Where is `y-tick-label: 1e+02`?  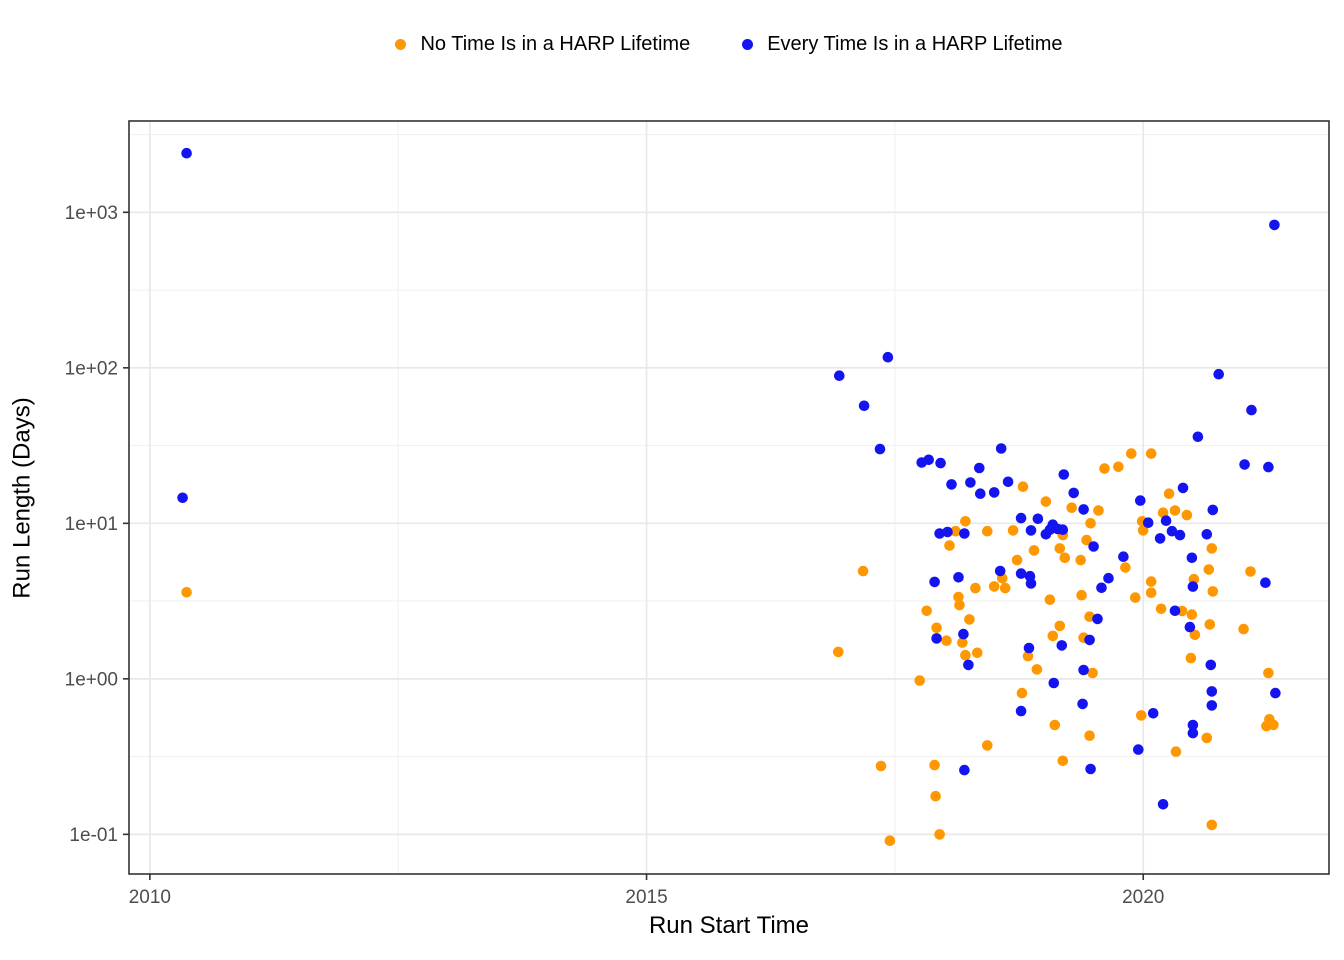
y-tick-label: 1e+02 is located at coordinates (91, 368).